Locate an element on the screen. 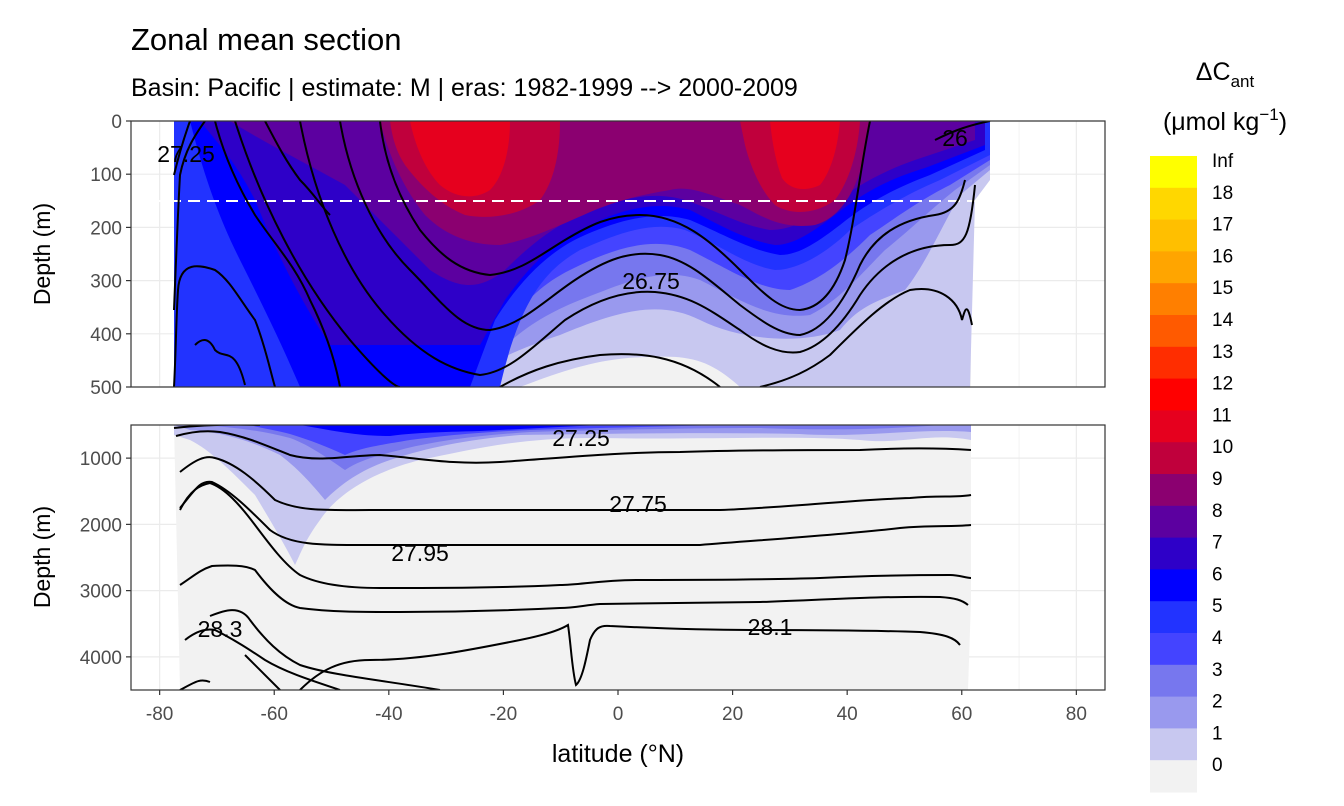 Image resolution: width=1344 pixels, height=806 pixels. legend-label: 7 is located at coordinates (1217, 543).